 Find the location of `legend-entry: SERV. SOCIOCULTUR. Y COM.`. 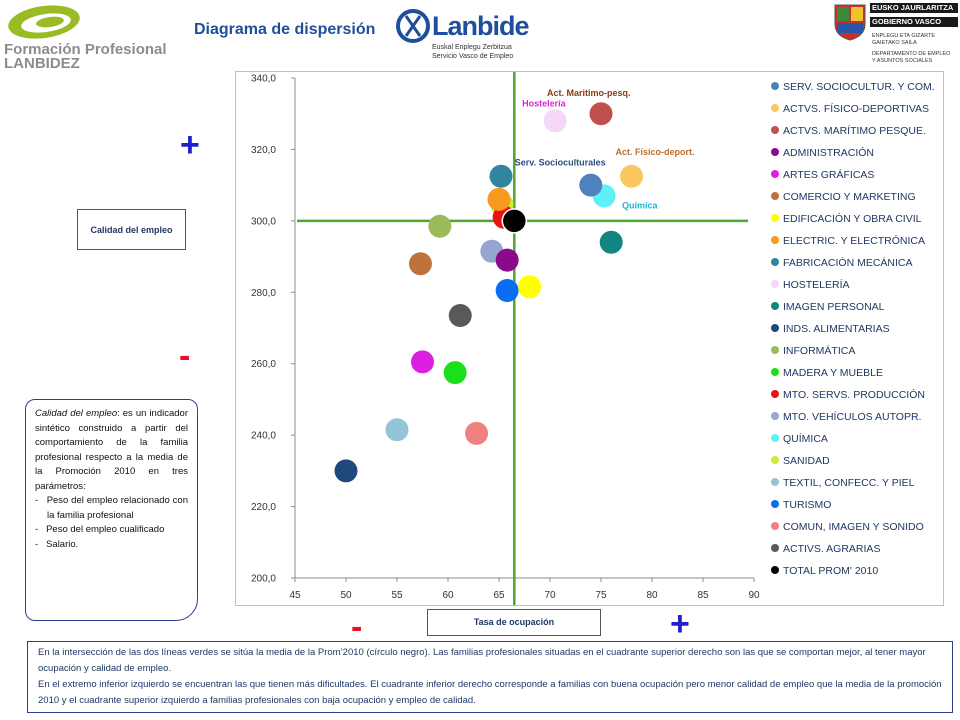

legend-entry: SERV. SOCIOCULTUR. Y COM. is located at coordinates (859, 87).